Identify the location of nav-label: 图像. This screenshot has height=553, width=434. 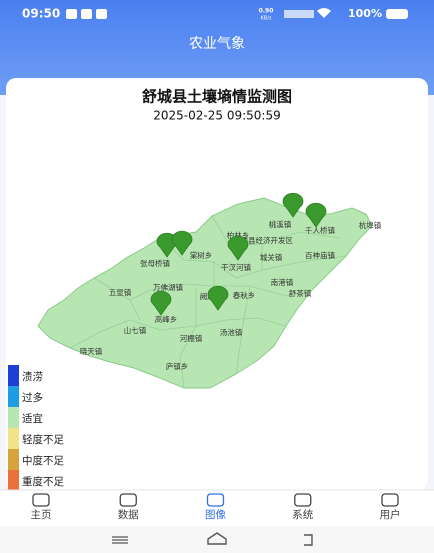
(215, 515).